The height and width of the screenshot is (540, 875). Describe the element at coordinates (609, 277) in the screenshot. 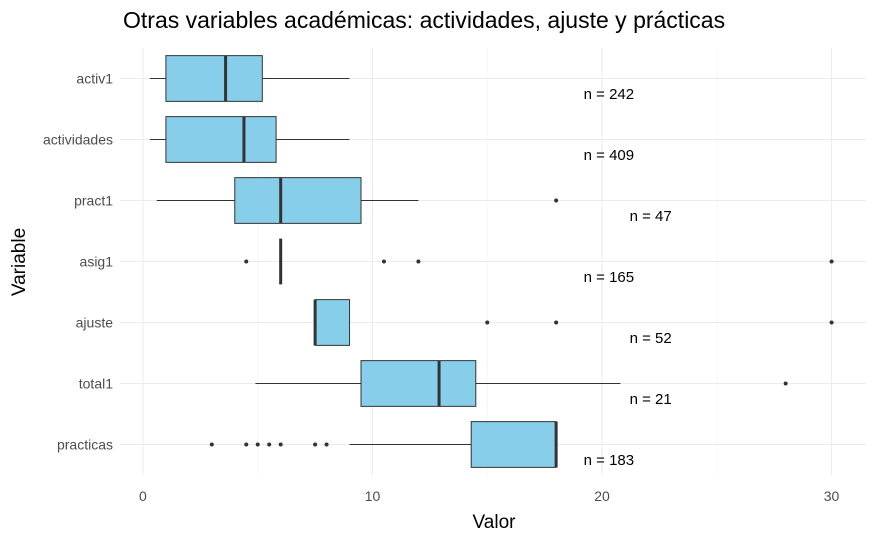

I see `n-label: n = 165` at that location.